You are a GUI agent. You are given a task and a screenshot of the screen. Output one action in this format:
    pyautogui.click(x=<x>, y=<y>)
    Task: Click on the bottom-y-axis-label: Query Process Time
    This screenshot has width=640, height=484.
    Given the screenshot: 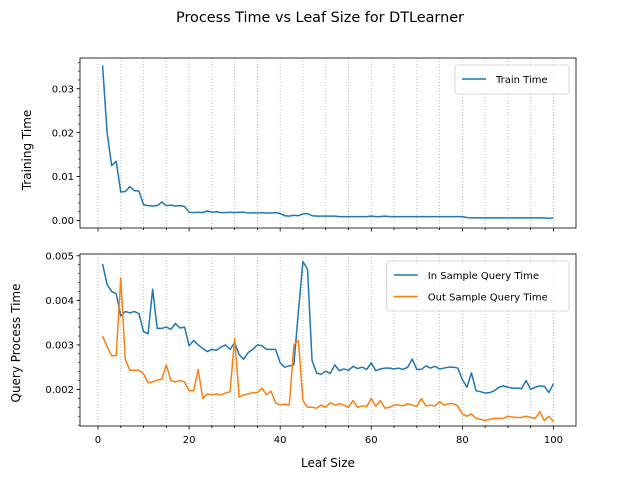 What is the action you would take?
    pyautogui.click(x=16, y=343)
    